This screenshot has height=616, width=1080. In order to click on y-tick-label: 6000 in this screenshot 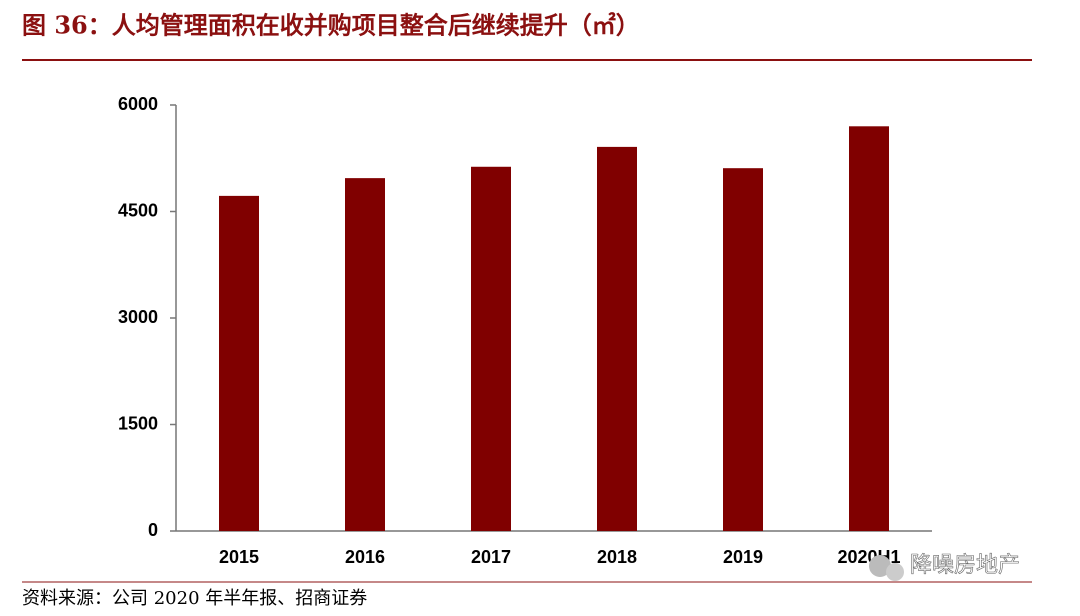, I will do `click(138, 104)`.